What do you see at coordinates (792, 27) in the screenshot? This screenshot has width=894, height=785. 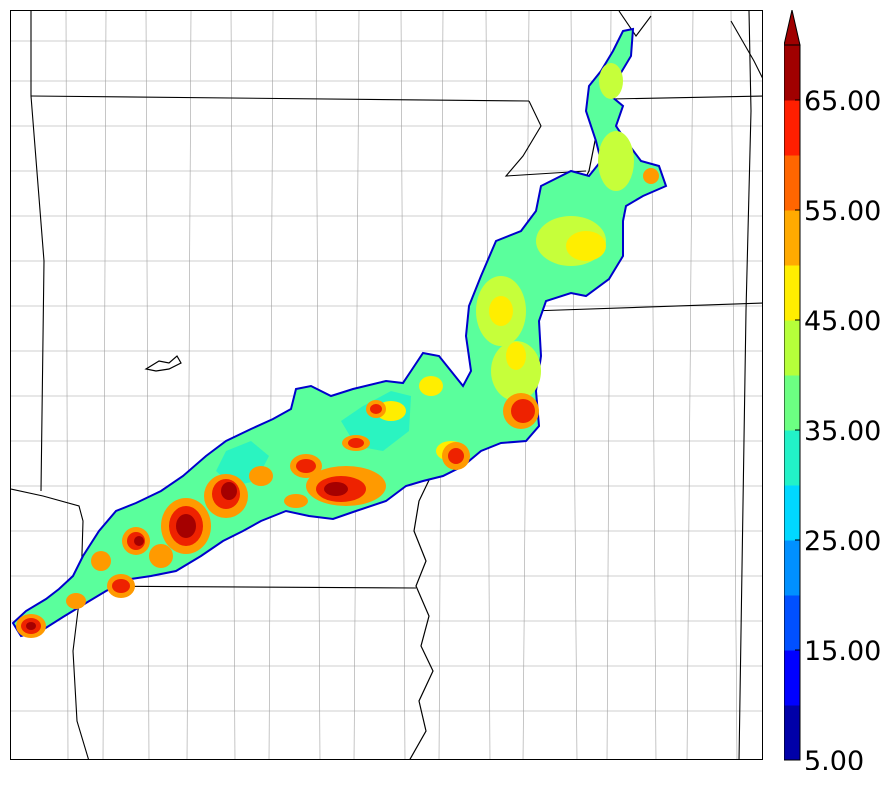 I see `colorbar-extend-arrow` at bounding box center [792, 27].